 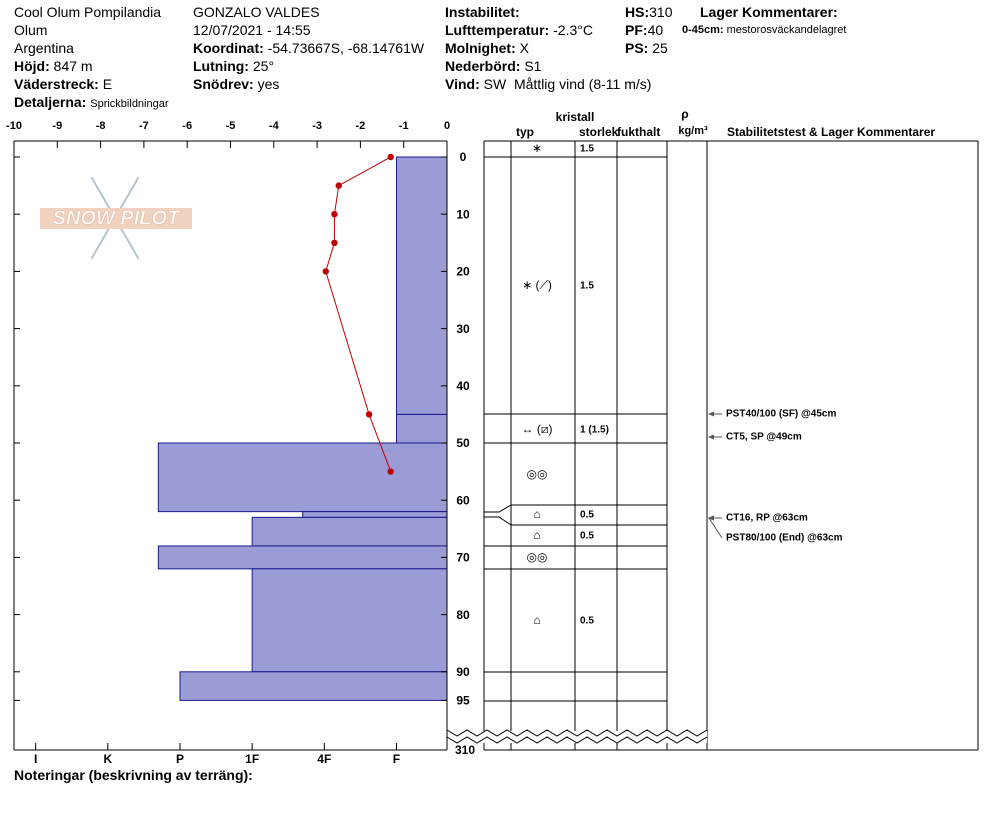 I want to click on y-tick-label: 20, so click(x=463, y=272).